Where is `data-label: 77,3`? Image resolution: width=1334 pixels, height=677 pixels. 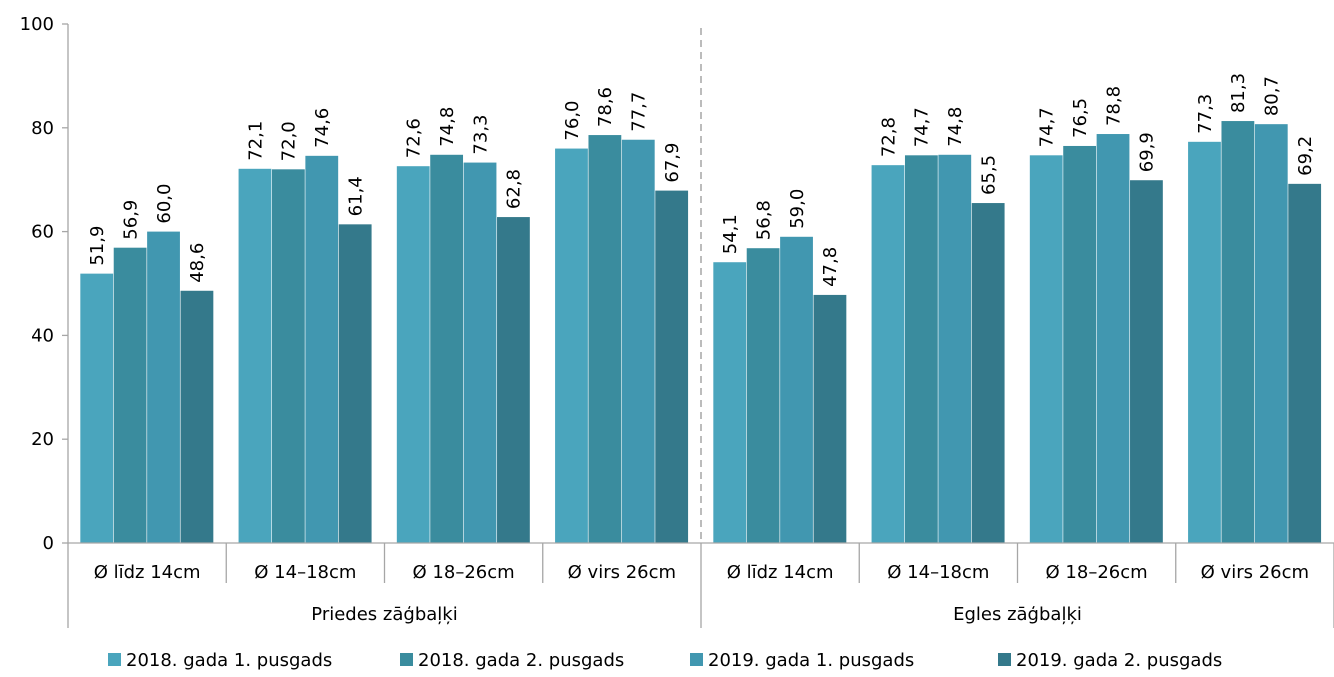 data-label: 77,3 is located at coordinates (1205, 114).